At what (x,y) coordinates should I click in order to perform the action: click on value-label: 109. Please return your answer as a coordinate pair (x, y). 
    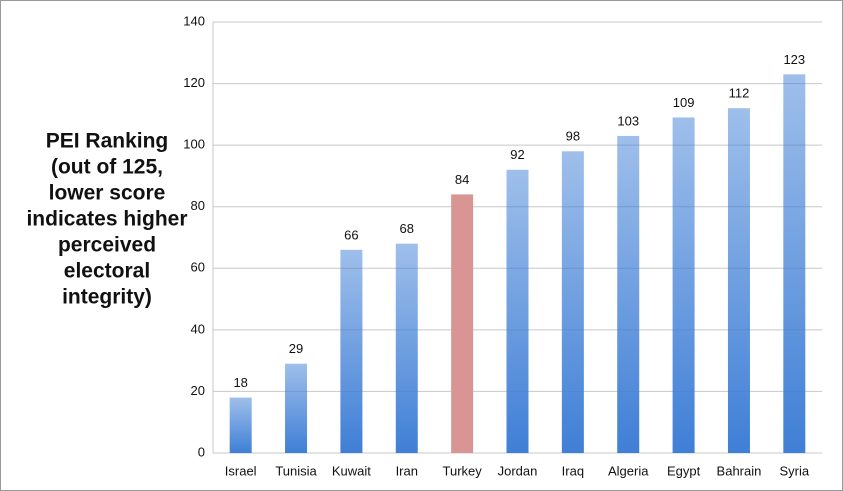
    Looking at the image, I should click on (684, 102).